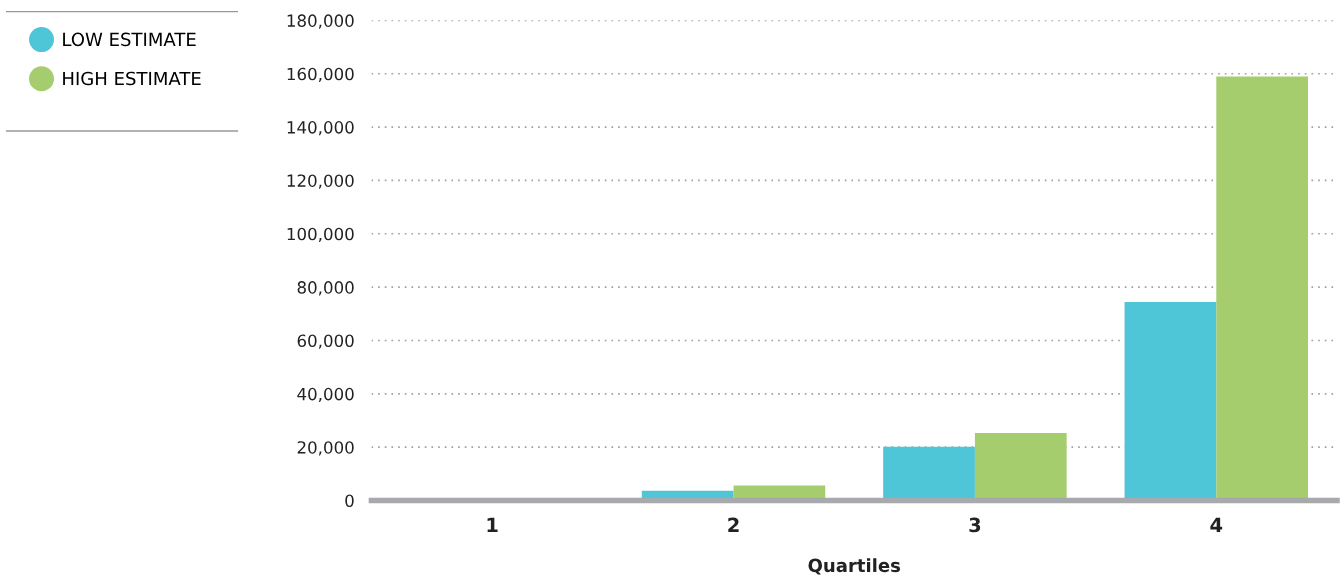 This screenshot has width=1341, height=582. What do you see at coordinates (854, 566) in the screenshot?
I see `x-axis-title: Quartiles` at bounding box center [854, 566].